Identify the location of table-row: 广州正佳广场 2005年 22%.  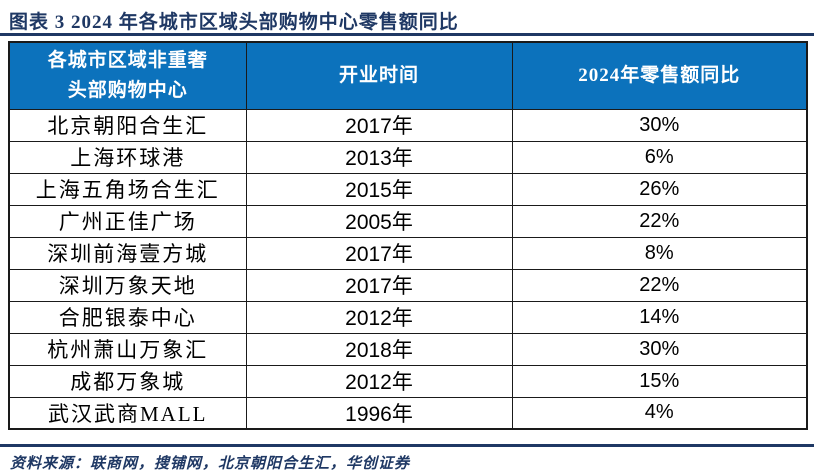
(408, 221).